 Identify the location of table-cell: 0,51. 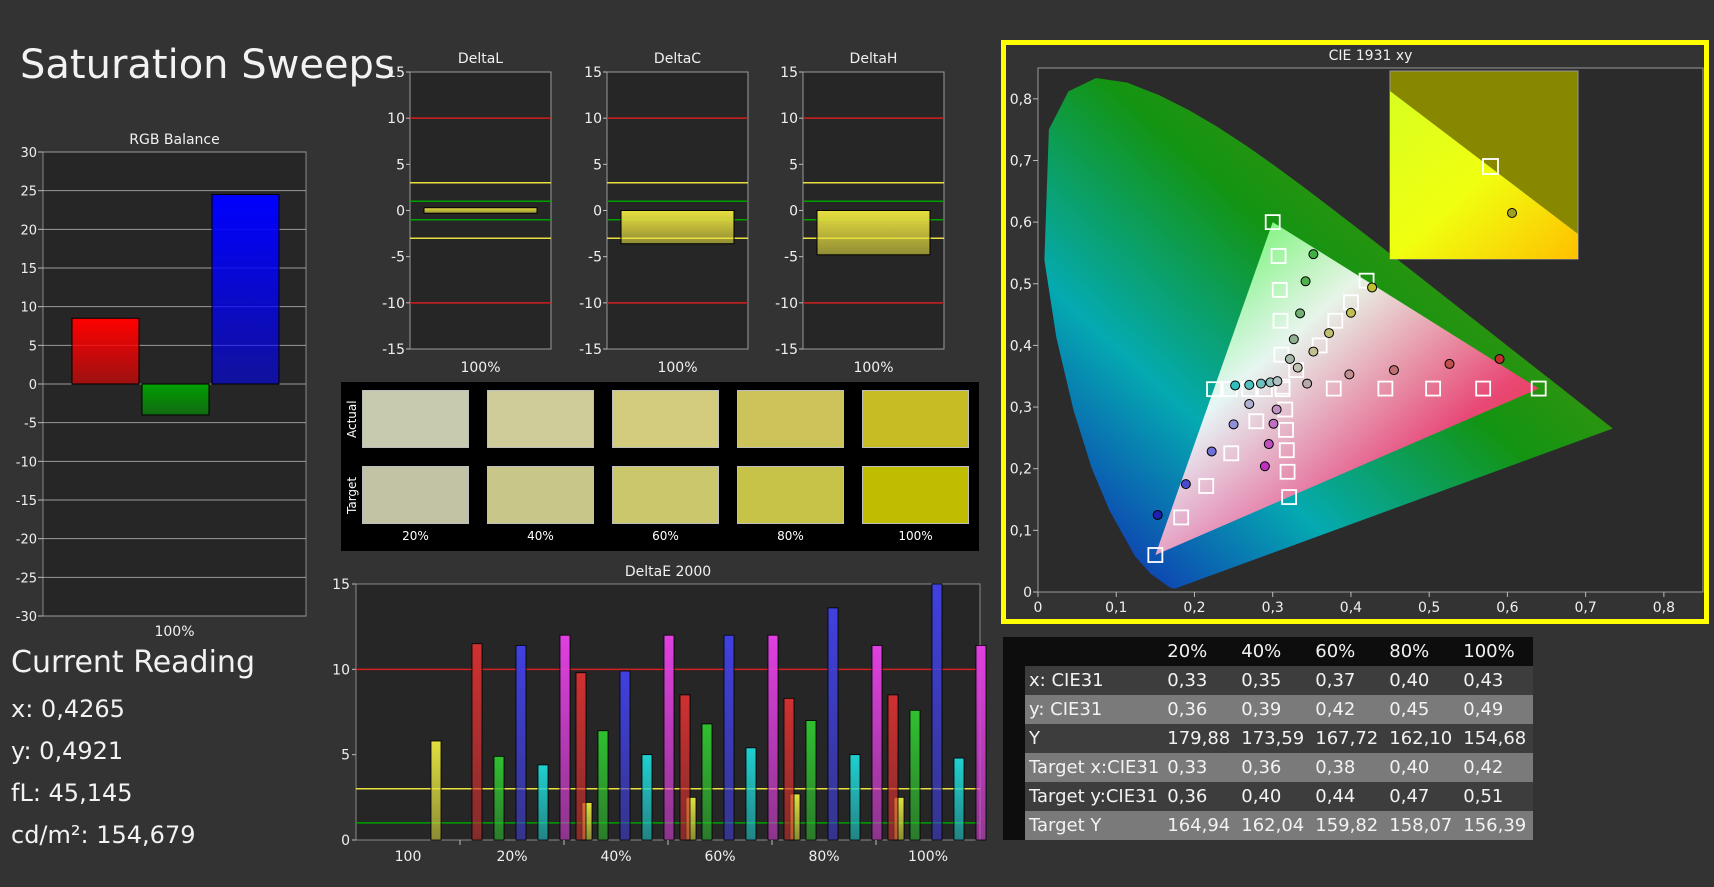
(1483, 796).